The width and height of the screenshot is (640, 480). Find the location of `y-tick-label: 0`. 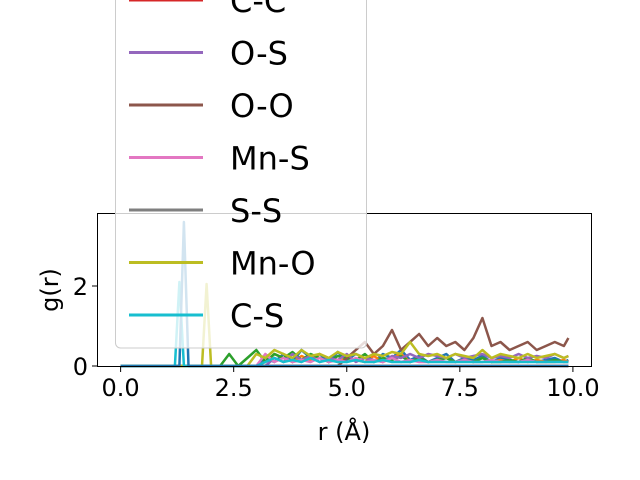

y-tick-label: 0 is located at coordinates (80, 367).